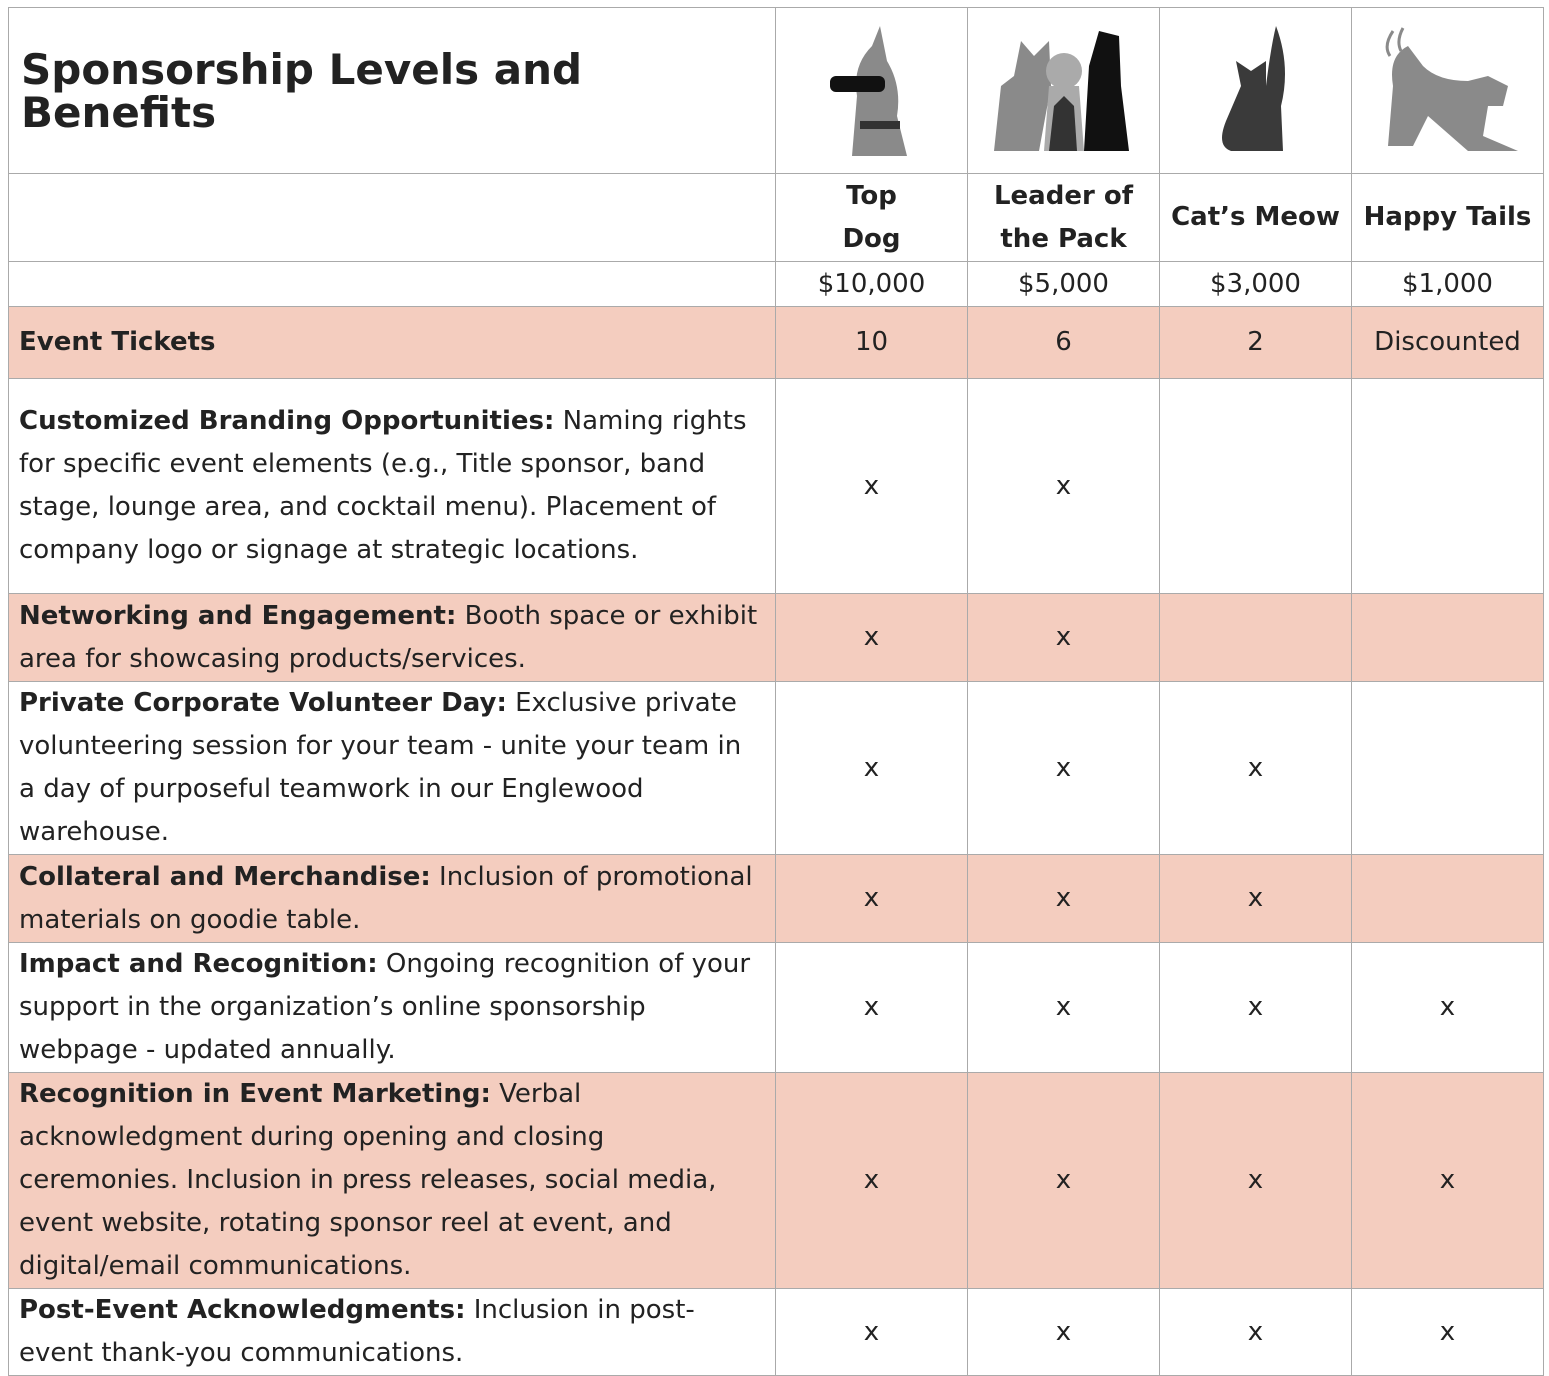  I want to click on price-row: $10,000 $5,000 $3,000 $1,000, so click(776, 284).